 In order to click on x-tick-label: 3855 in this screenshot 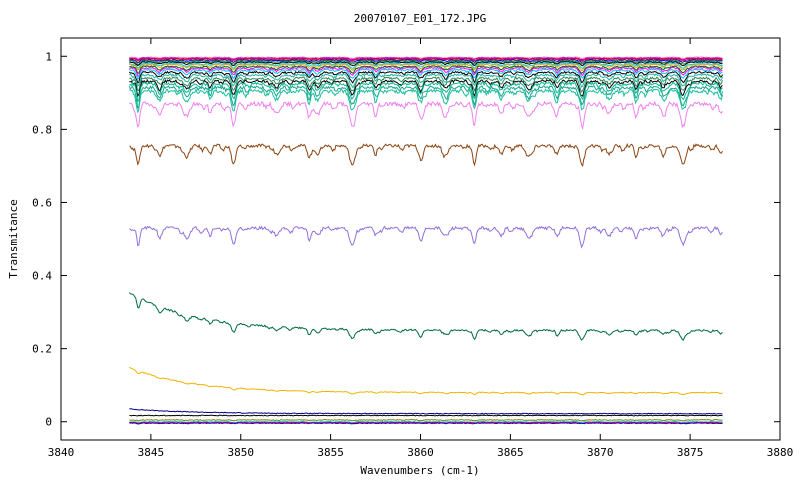, I will do `click(330, 452)`.